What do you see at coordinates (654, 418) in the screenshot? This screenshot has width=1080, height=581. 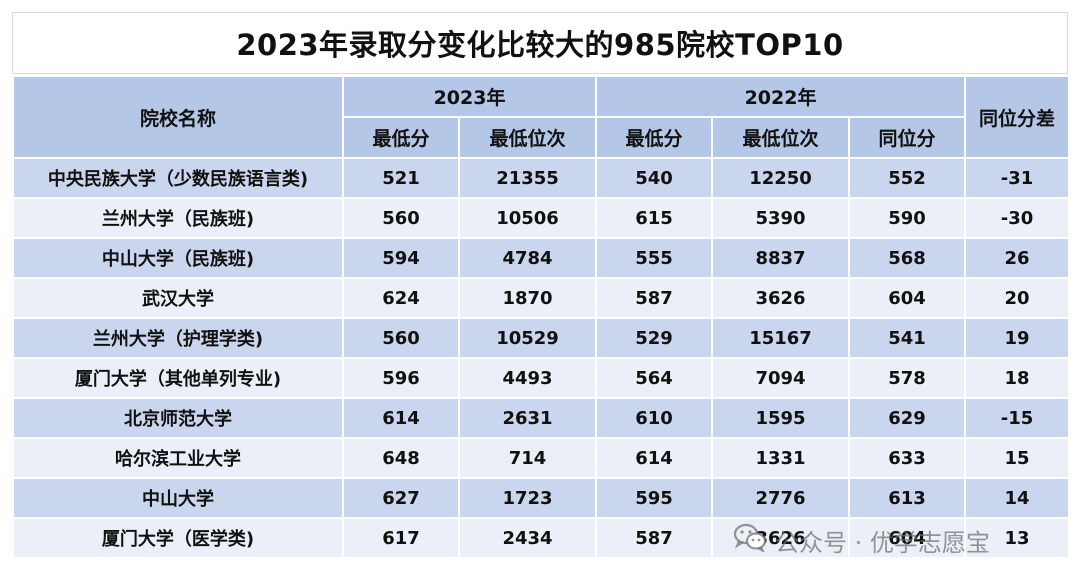 I see `cell-2022-min-score: 610` at bounding box center [654, 418].